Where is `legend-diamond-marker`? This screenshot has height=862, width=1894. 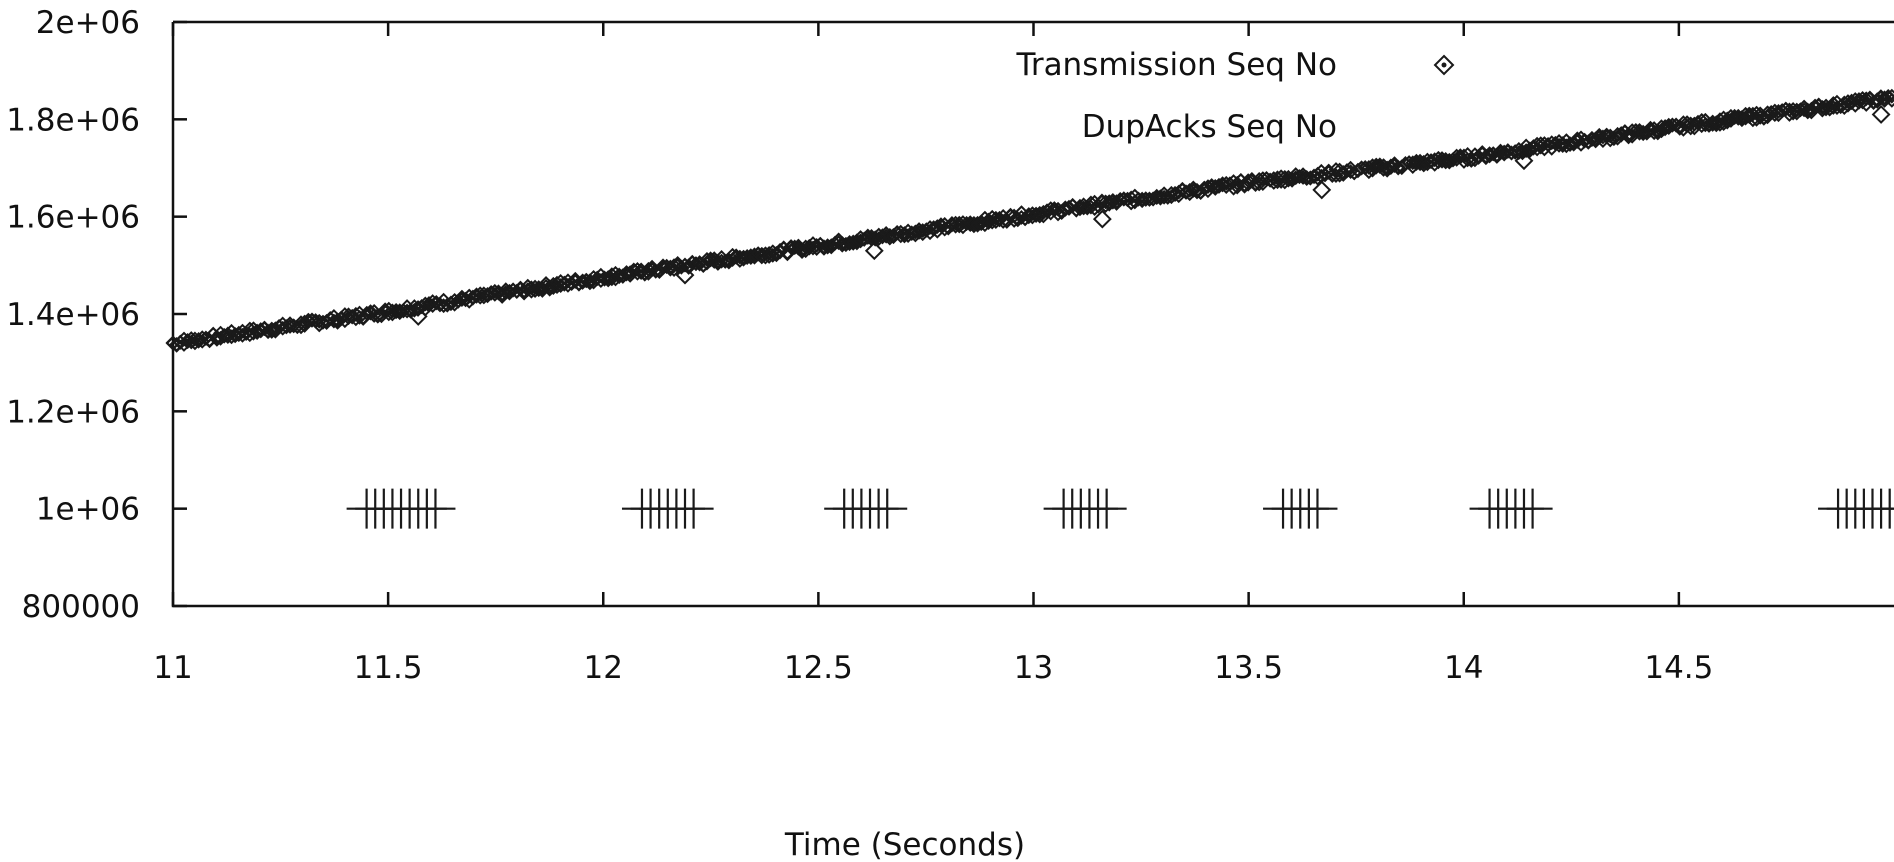 legend-diamond-marker is located at coordinates (1444, 65).